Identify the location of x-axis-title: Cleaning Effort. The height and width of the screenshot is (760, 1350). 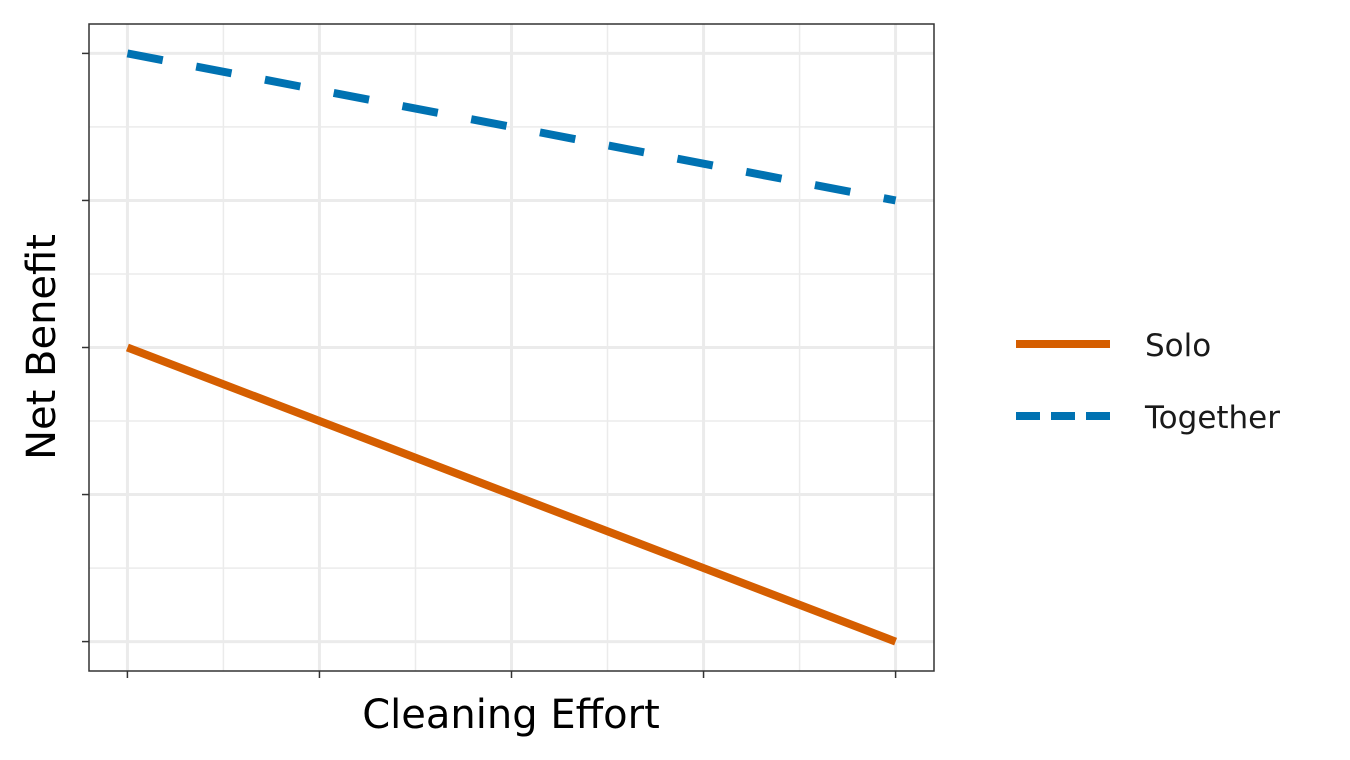
(511, 715).